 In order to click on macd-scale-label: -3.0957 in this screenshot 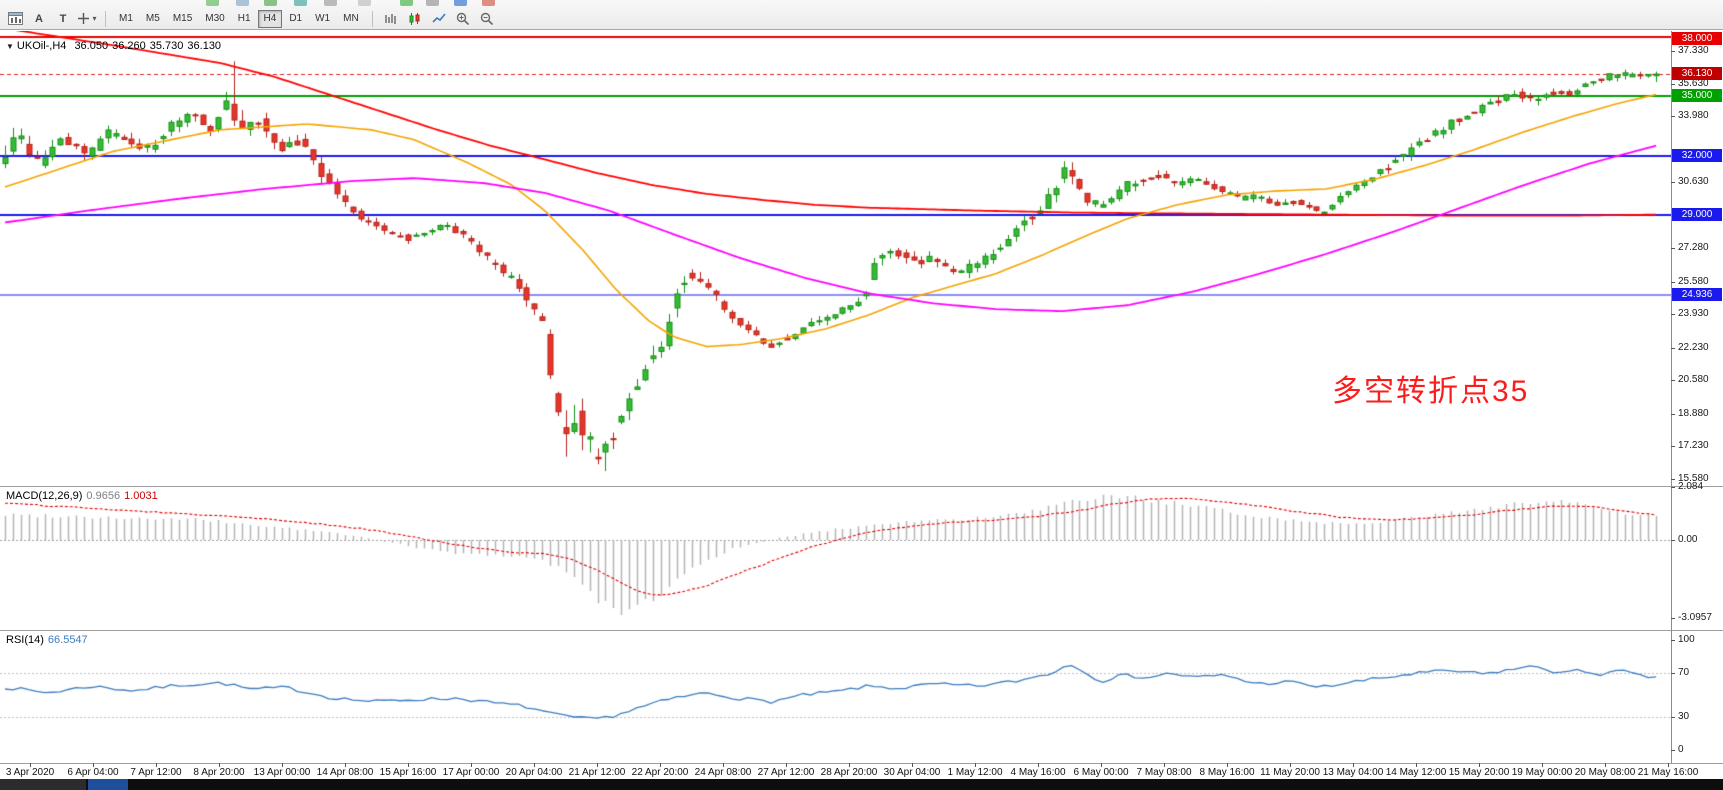, I will do `click(1695, 618)`.